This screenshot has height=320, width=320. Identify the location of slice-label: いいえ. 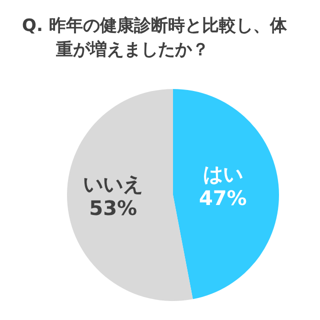
(113, 184).